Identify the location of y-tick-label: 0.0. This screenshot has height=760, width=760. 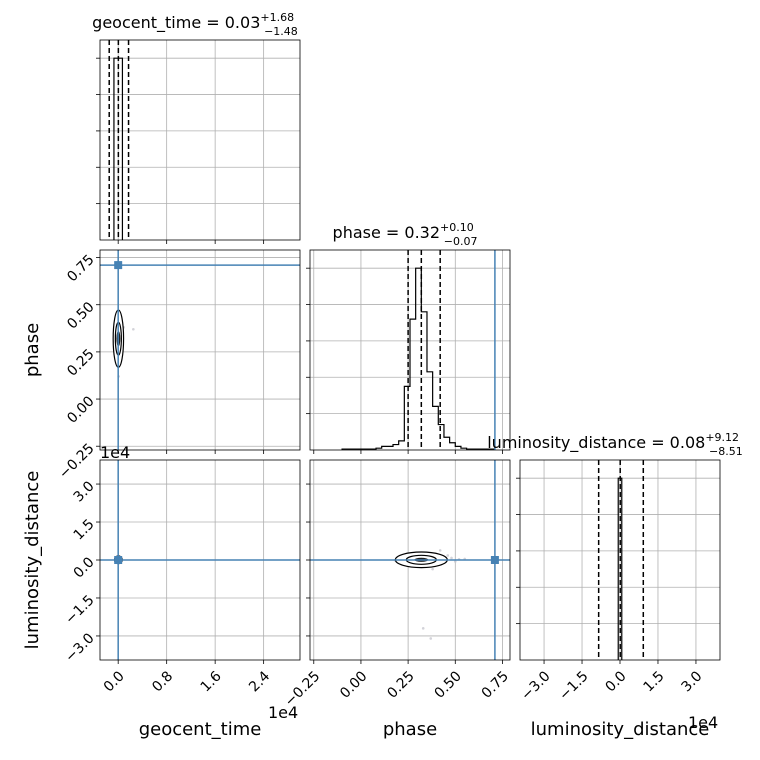
(84, 567).